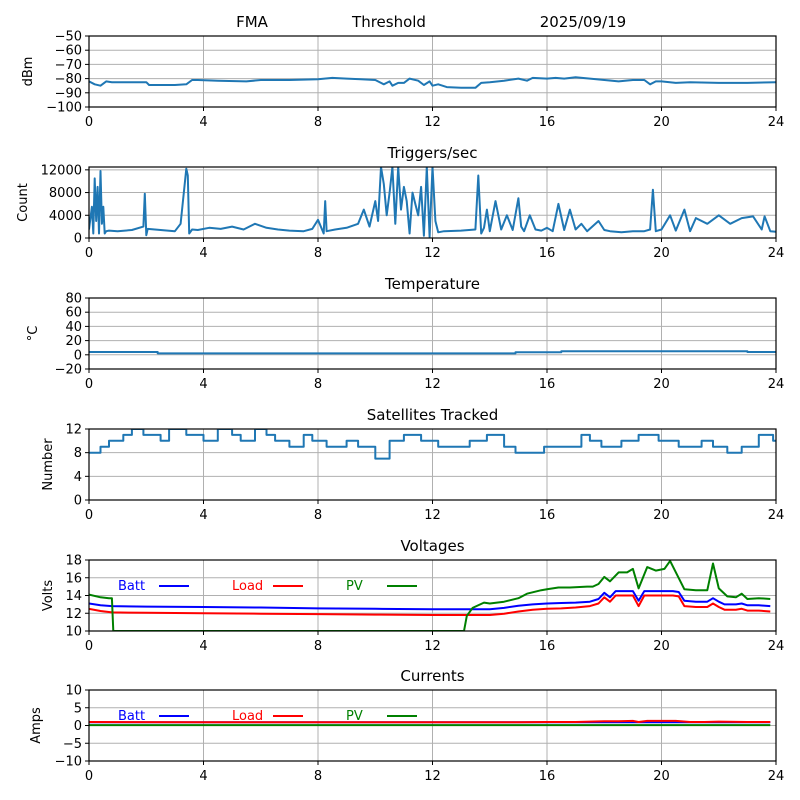 This screenshot has height=800, width=800. Describe the element at coordinates (64, 108) in the screenshot. I see `y-tick-label: −100` at that location.